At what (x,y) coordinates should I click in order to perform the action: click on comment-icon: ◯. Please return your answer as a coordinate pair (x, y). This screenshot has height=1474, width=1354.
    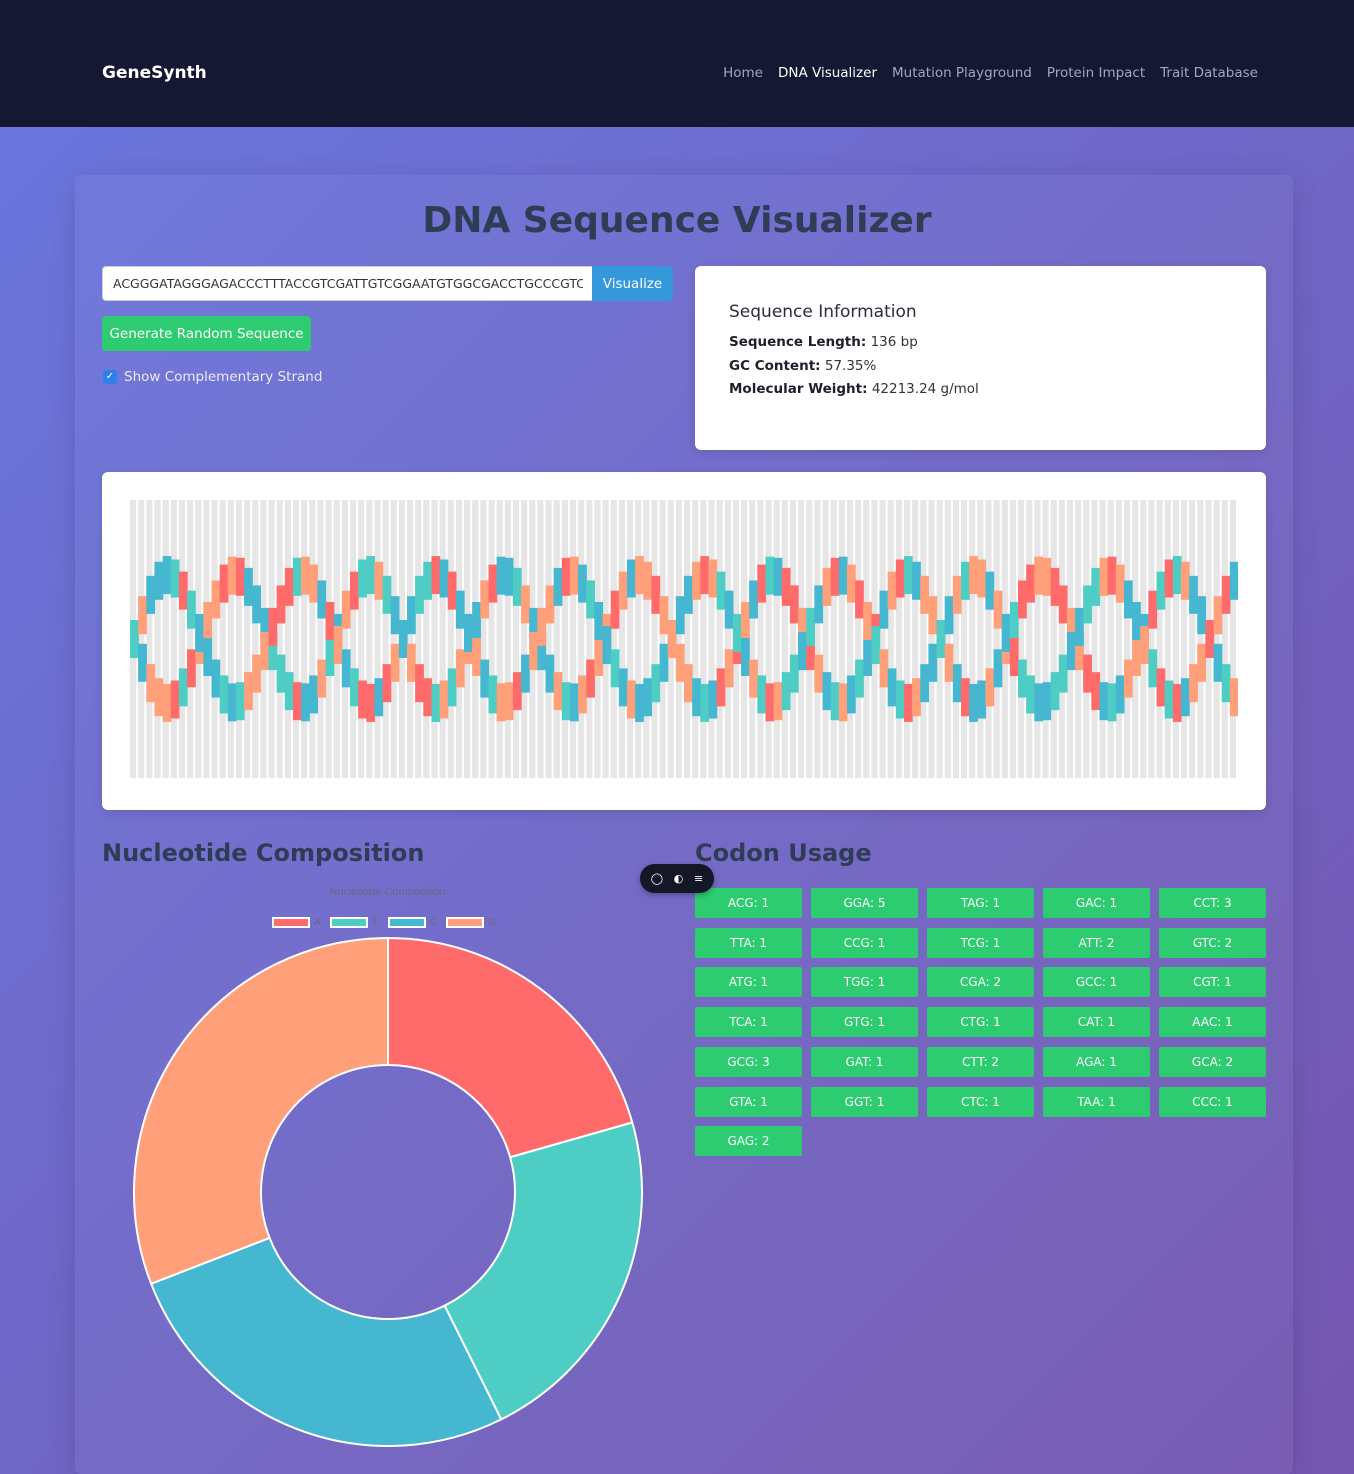
    Looking at the image, I should click on (657, 878).